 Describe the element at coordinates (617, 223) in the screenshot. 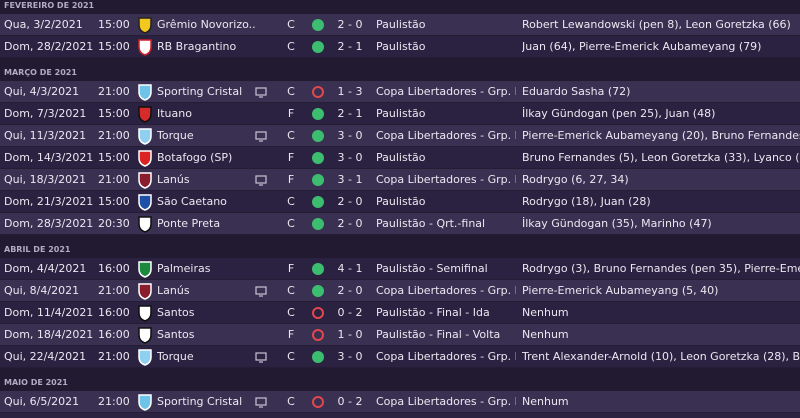

I see `scorers: İlkay Gündogan (35), Marinho (47)` at that location.